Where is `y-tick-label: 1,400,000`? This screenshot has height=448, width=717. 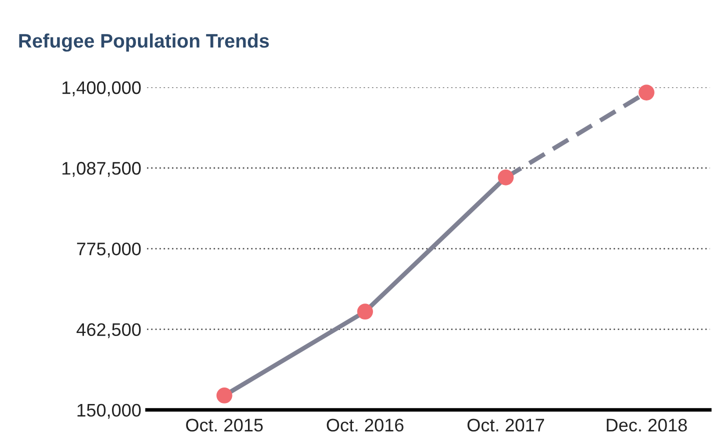
y-tick-label: 1,400,000 is located at coordinates (101, 88).